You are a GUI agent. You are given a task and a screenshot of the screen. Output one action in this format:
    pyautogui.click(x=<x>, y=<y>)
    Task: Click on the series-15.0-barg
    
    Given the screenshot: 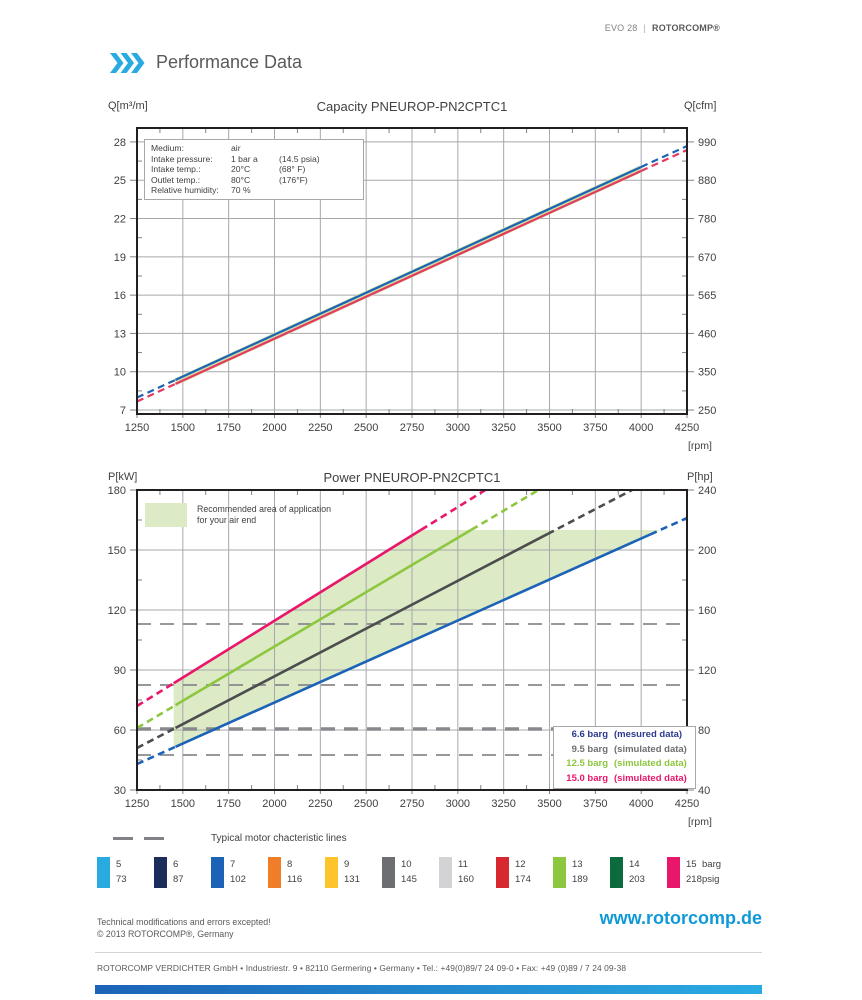 What is the action you would take?
    pyautogui.click(x=155, y=695)
    